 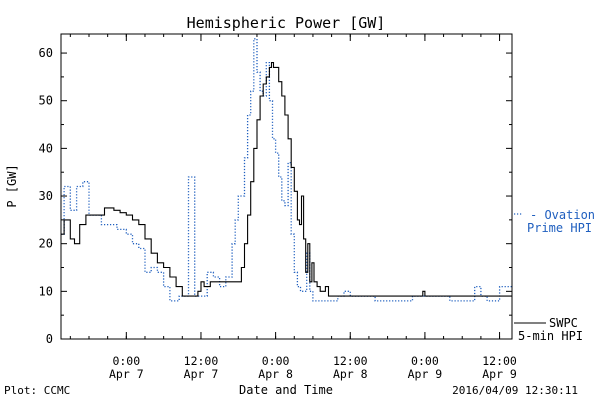 What do you see at coordinates (49, 339) in the screenshot?
I see `y-tick-label: 0` at bounding box center [49, 339].